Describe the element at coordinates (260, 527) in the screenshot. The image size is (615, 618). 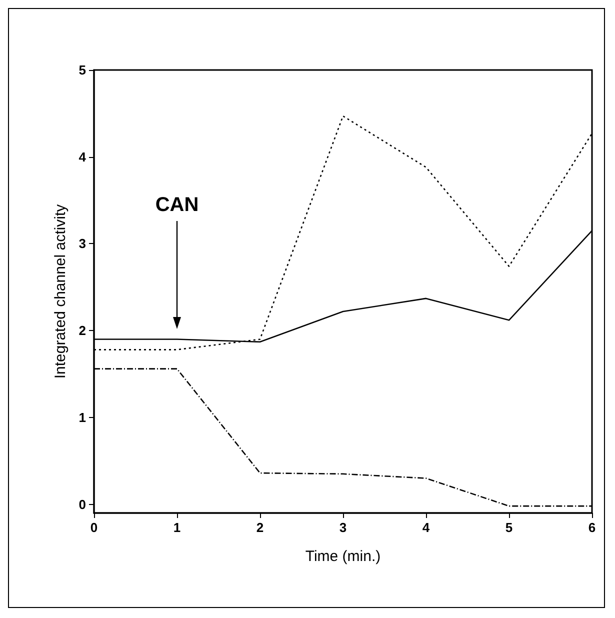
I see `x-tick-label: 2` at that location.